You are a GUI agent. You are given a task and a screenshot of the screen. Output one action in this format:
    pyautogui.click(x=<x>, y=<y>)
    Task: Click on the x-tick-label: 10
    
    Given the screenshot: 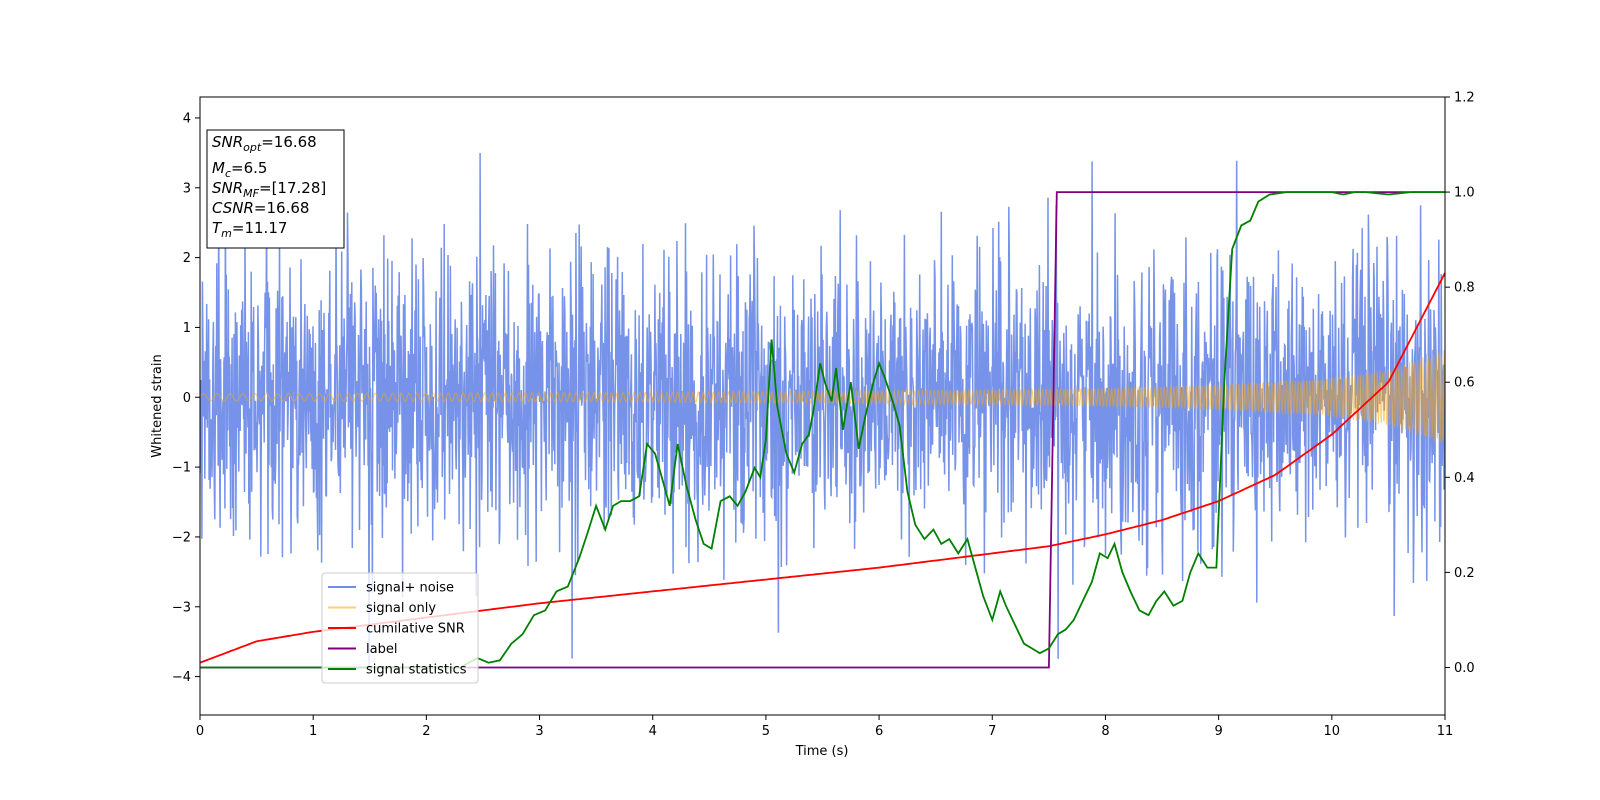 What is the action you would take?
    pyautogui.click(x=1332, y=731)
    